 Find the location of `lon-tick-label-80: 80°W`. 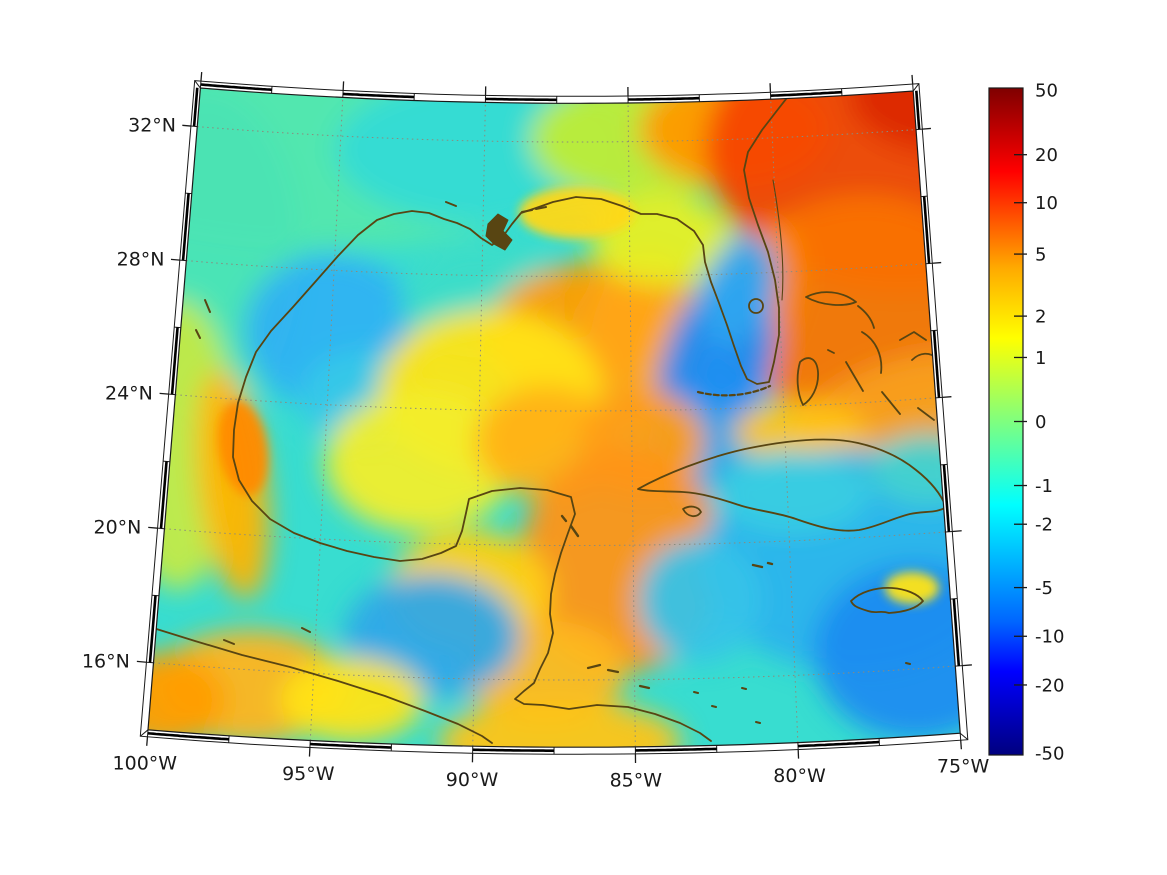

lon-tick-label-80: 80°W is located at coordinates (799, 776).